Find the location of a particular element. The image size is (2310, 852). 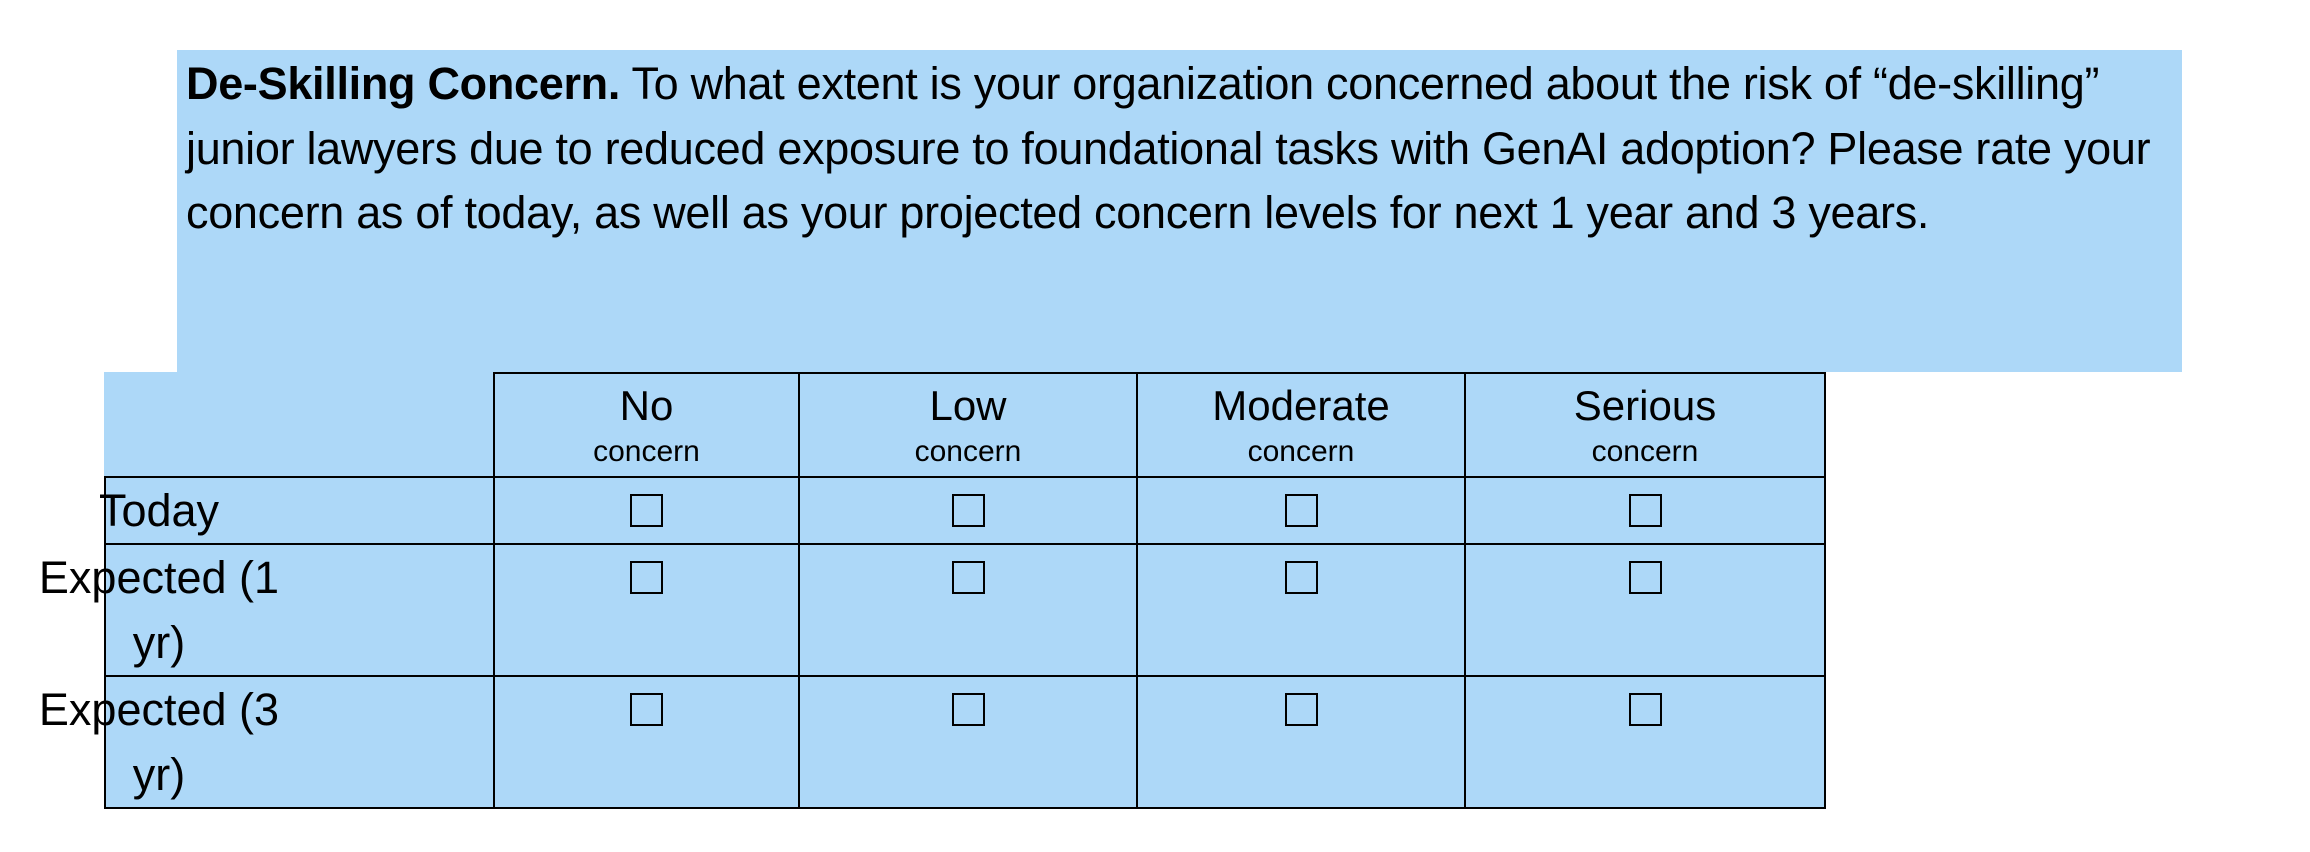

grid-corner is located at coordinates (300, 425).